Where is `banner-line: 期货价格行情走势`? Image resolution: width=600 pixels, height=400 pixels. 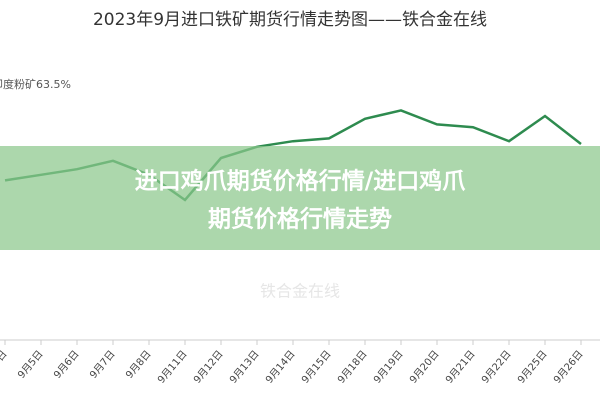 banner-line: 期货价格行情走势 is located at coordinates (300, 219).